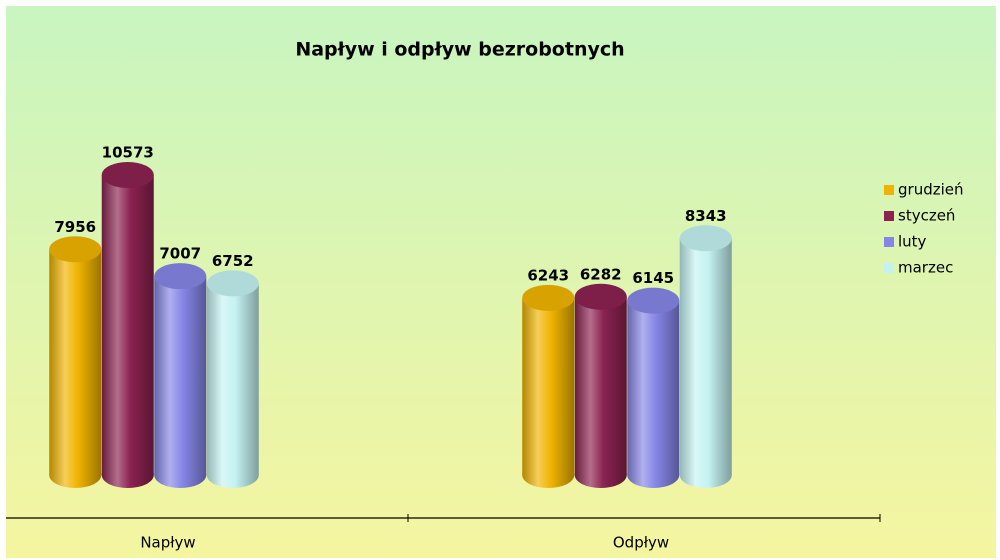 This screenshot has width=1000, height=560. Describe the element at coordinates (925, 268) in the screenshot. I see `legend-label: marzec` at that location.